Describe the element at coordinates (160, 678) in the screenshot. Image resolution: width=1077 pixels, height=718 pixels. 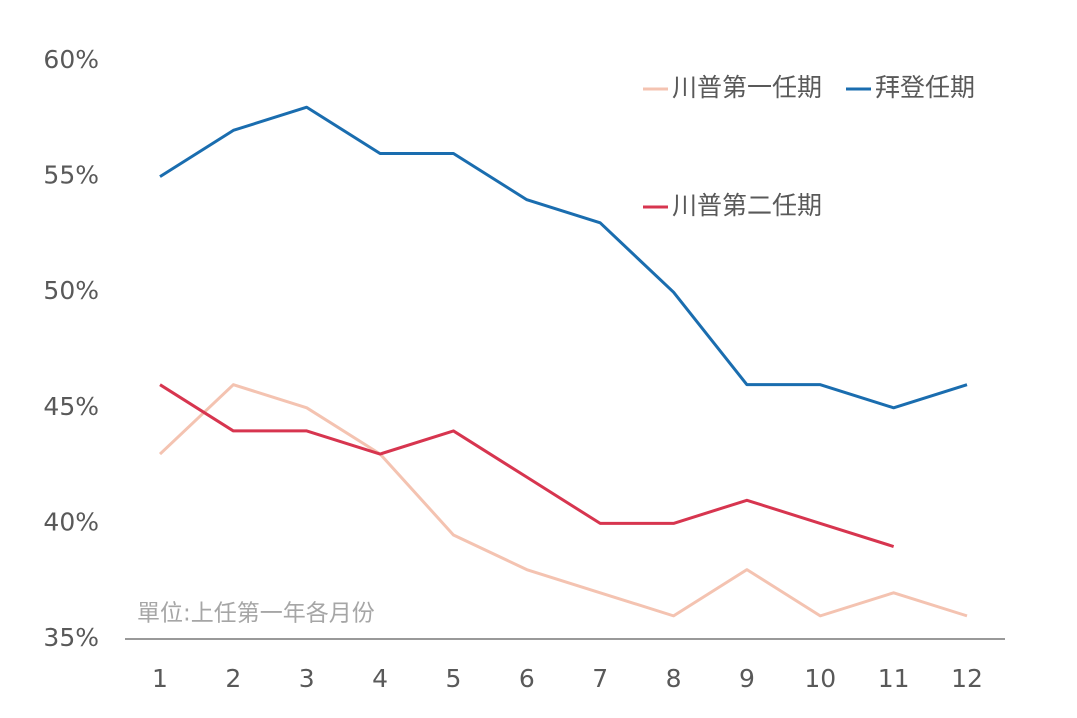
I see `x-tick-label: 1` at that location.